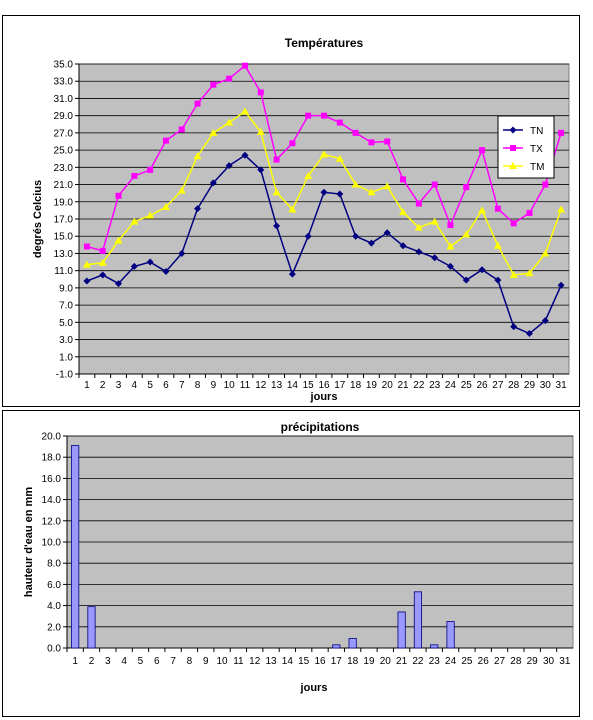 The width and height of the screenshot is (593, 720). Describe the element at coordinates (537, 167) in the screenshot. I see `legend-label: TM` at that location.